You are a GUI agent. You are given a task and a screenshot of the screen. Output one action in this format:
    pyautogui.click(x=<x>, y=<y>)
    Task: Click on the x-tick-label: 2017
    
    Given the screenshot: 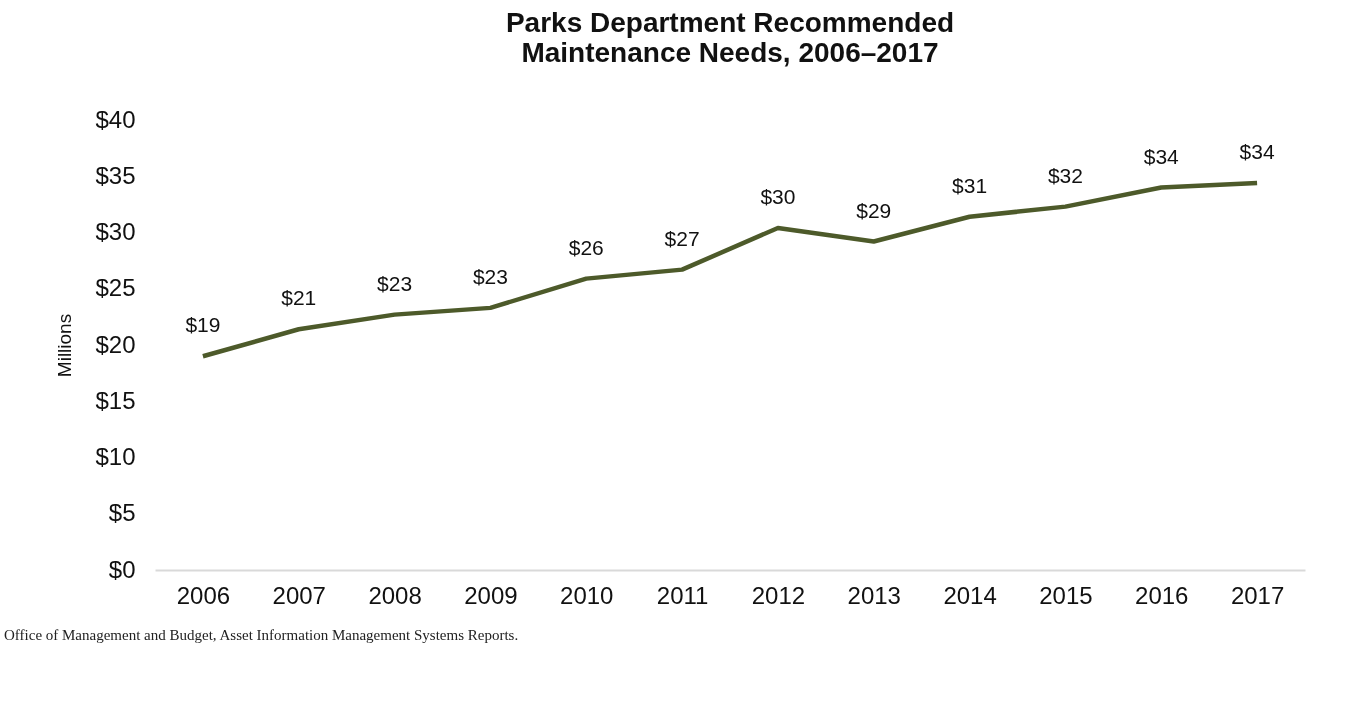 What is the action you would take?
    pyautogui.click(x=1257, y=595)
    